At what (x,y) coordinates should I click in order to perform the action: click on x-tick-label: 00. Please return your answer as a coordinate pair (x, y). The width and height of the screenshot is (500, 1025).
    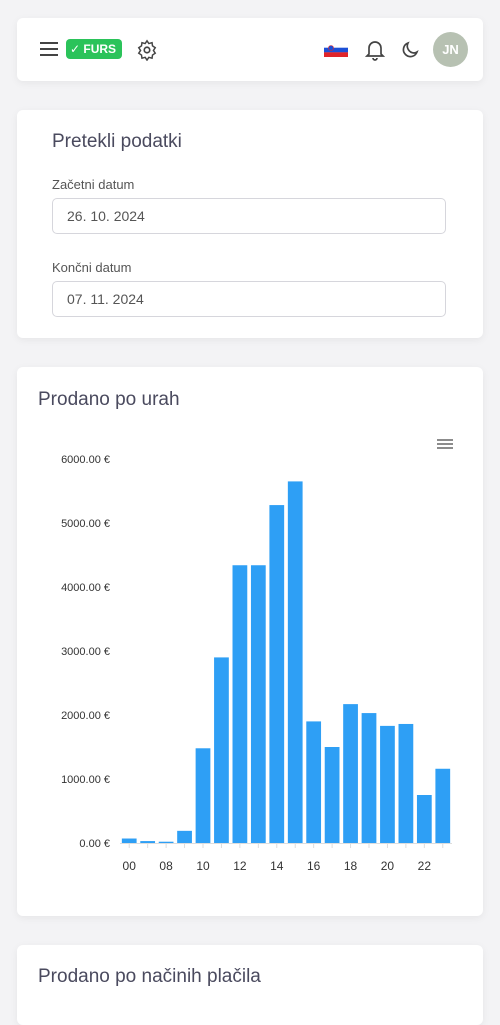
    Looking at the image, I should click on (130, 866).